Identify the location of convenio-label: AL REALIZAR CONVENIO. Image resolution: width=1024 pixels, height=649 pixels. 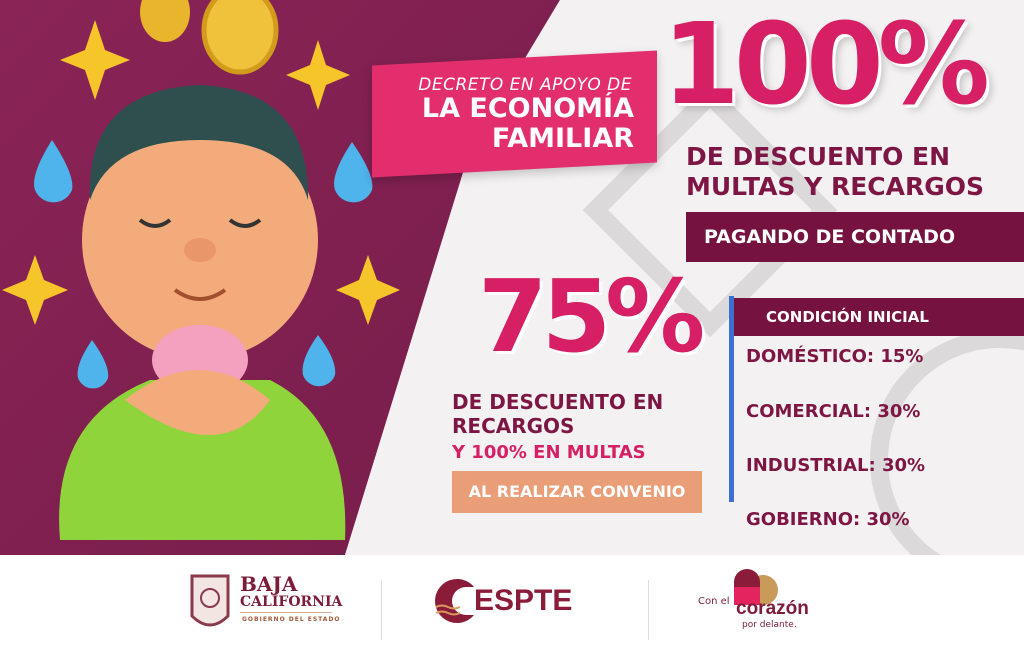
(577, 492).